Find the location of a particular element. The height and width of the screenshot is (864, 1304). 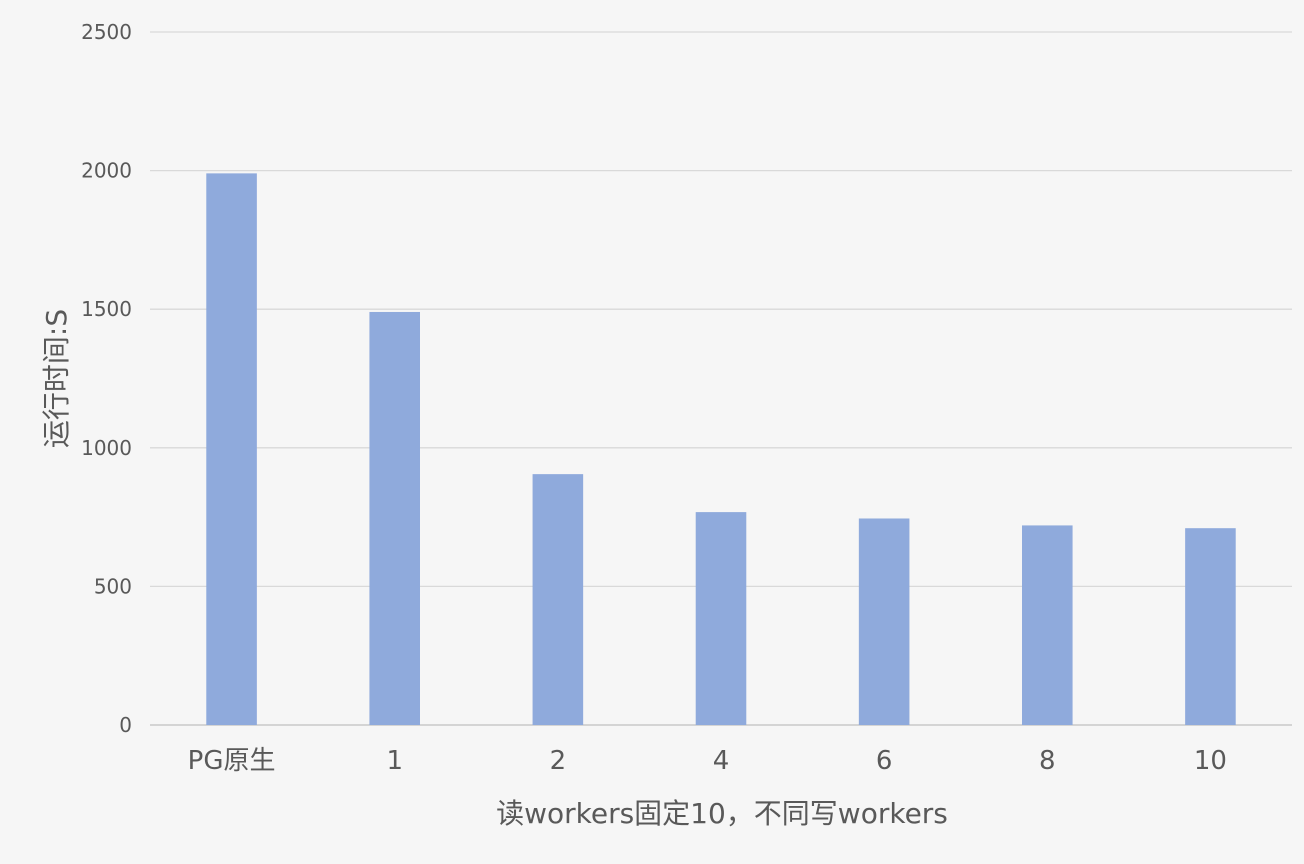

x-axis-ticks: PG原生 1 2 4 6 8 10 is located at coordinates (707, 761).